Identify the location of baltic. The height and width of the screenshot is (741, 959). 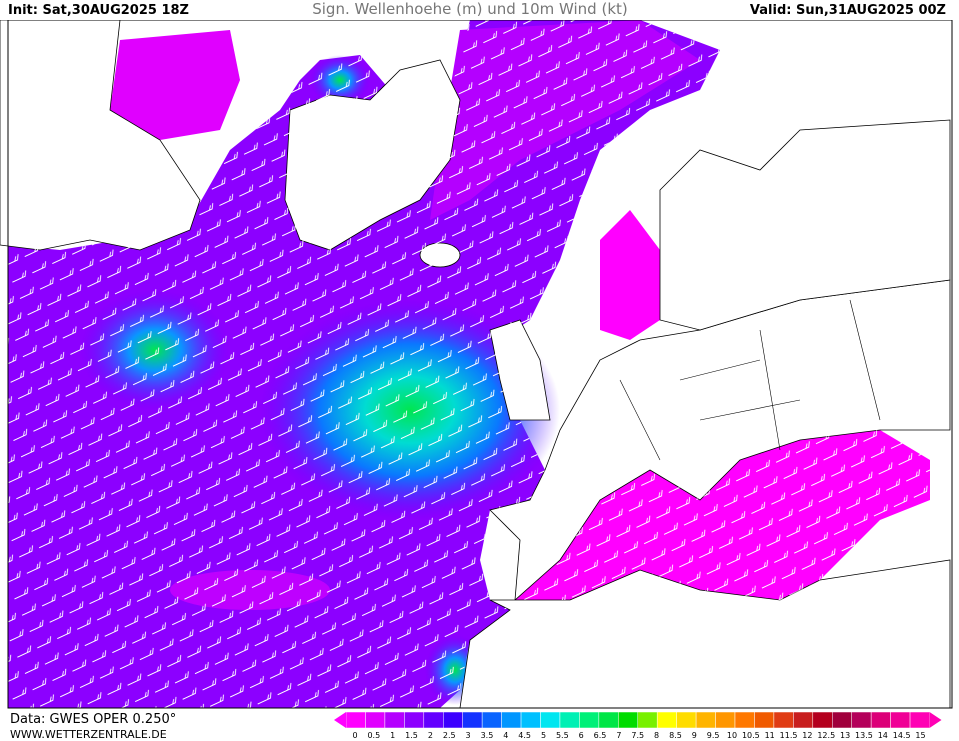
(630, 275).